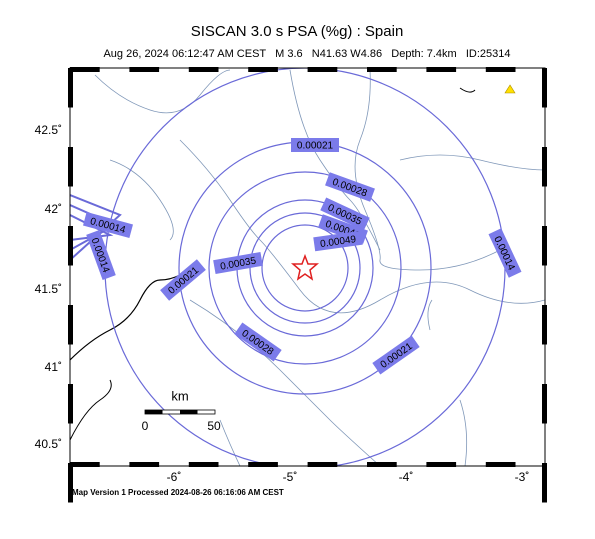  I want to click on contour-label: 0.00021, so click(315, 145).